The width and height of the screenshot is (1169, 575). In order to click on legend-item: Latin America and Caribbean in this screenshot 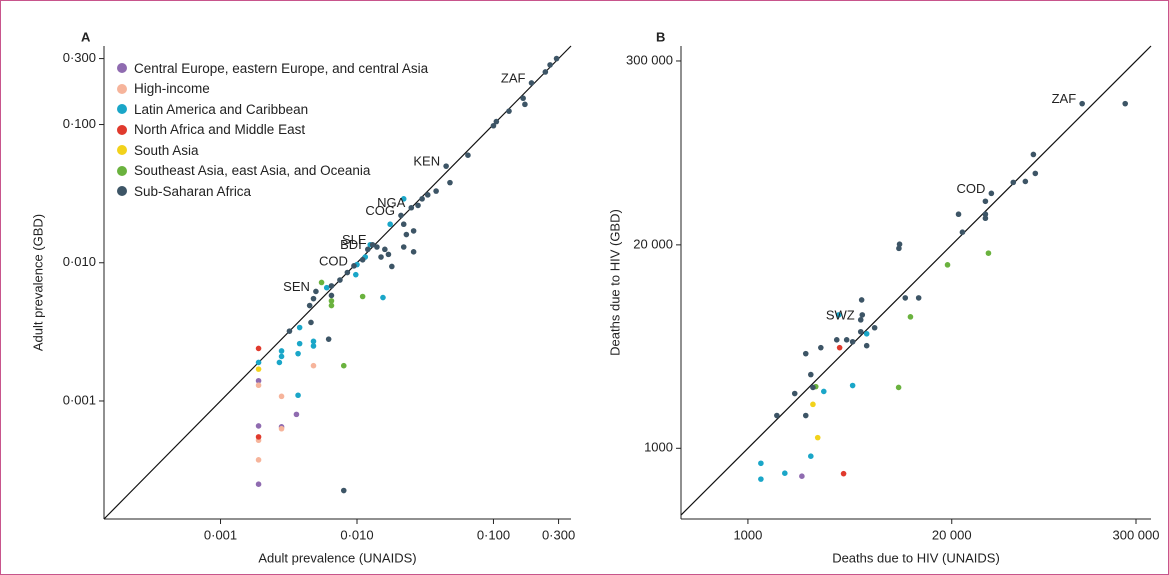, I will do `click(272, 109)`.